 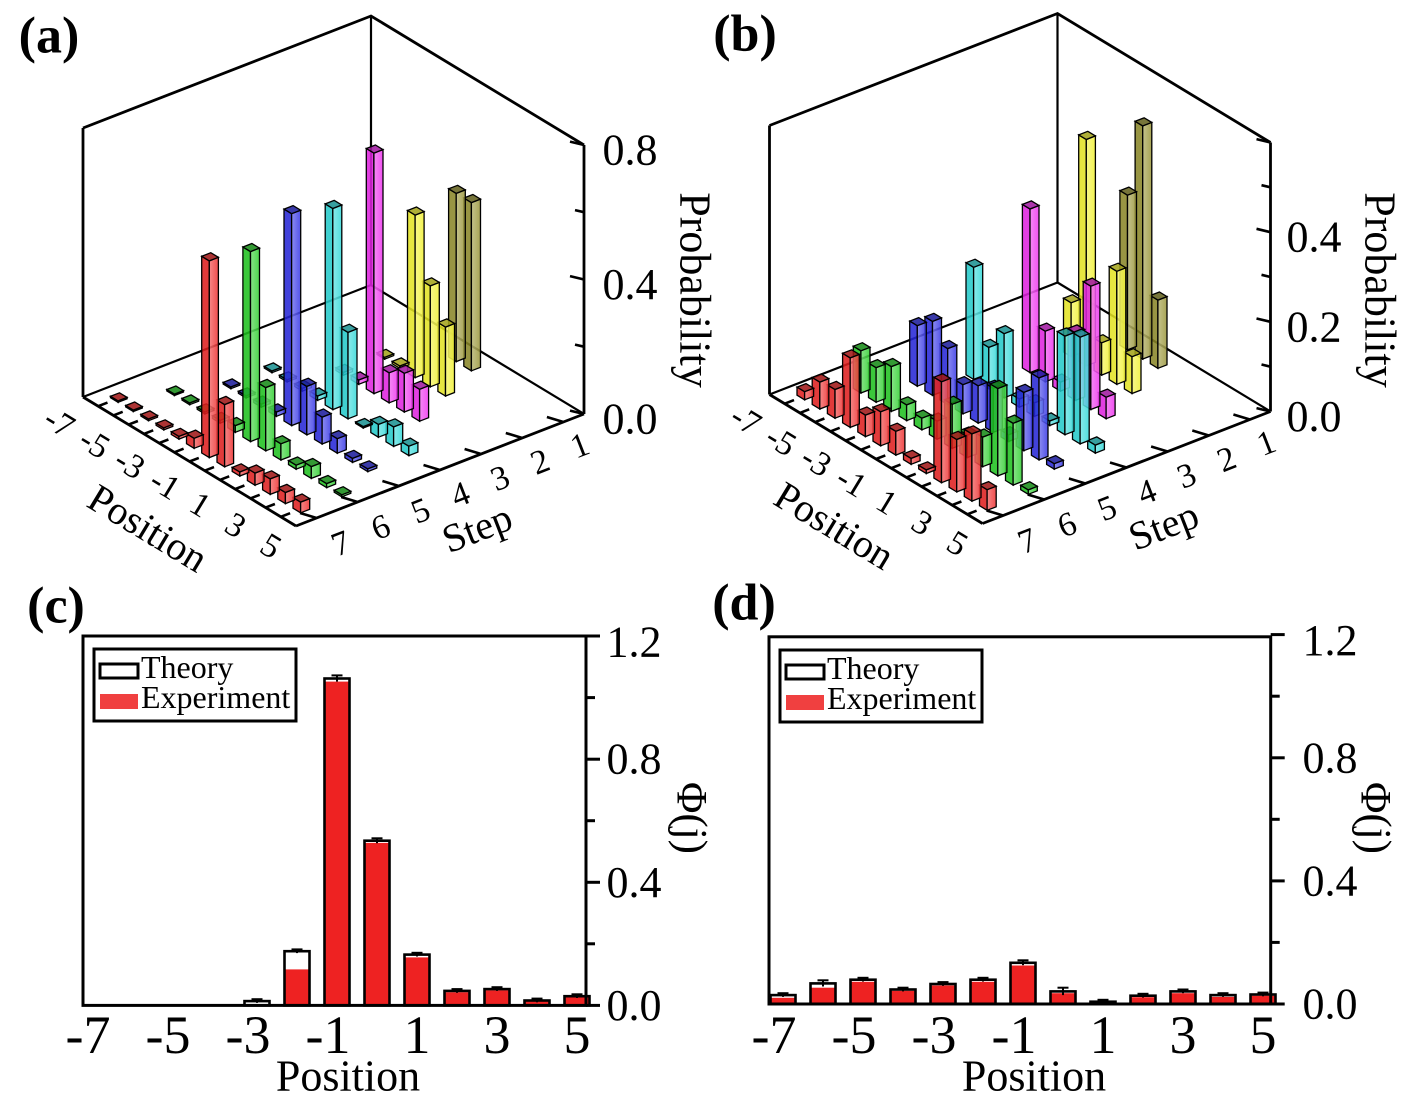 What do you see at coordinates (1314, 326) in the screenshot?
I see `svg-text: 0.2` at bounding box center [1314, 326].